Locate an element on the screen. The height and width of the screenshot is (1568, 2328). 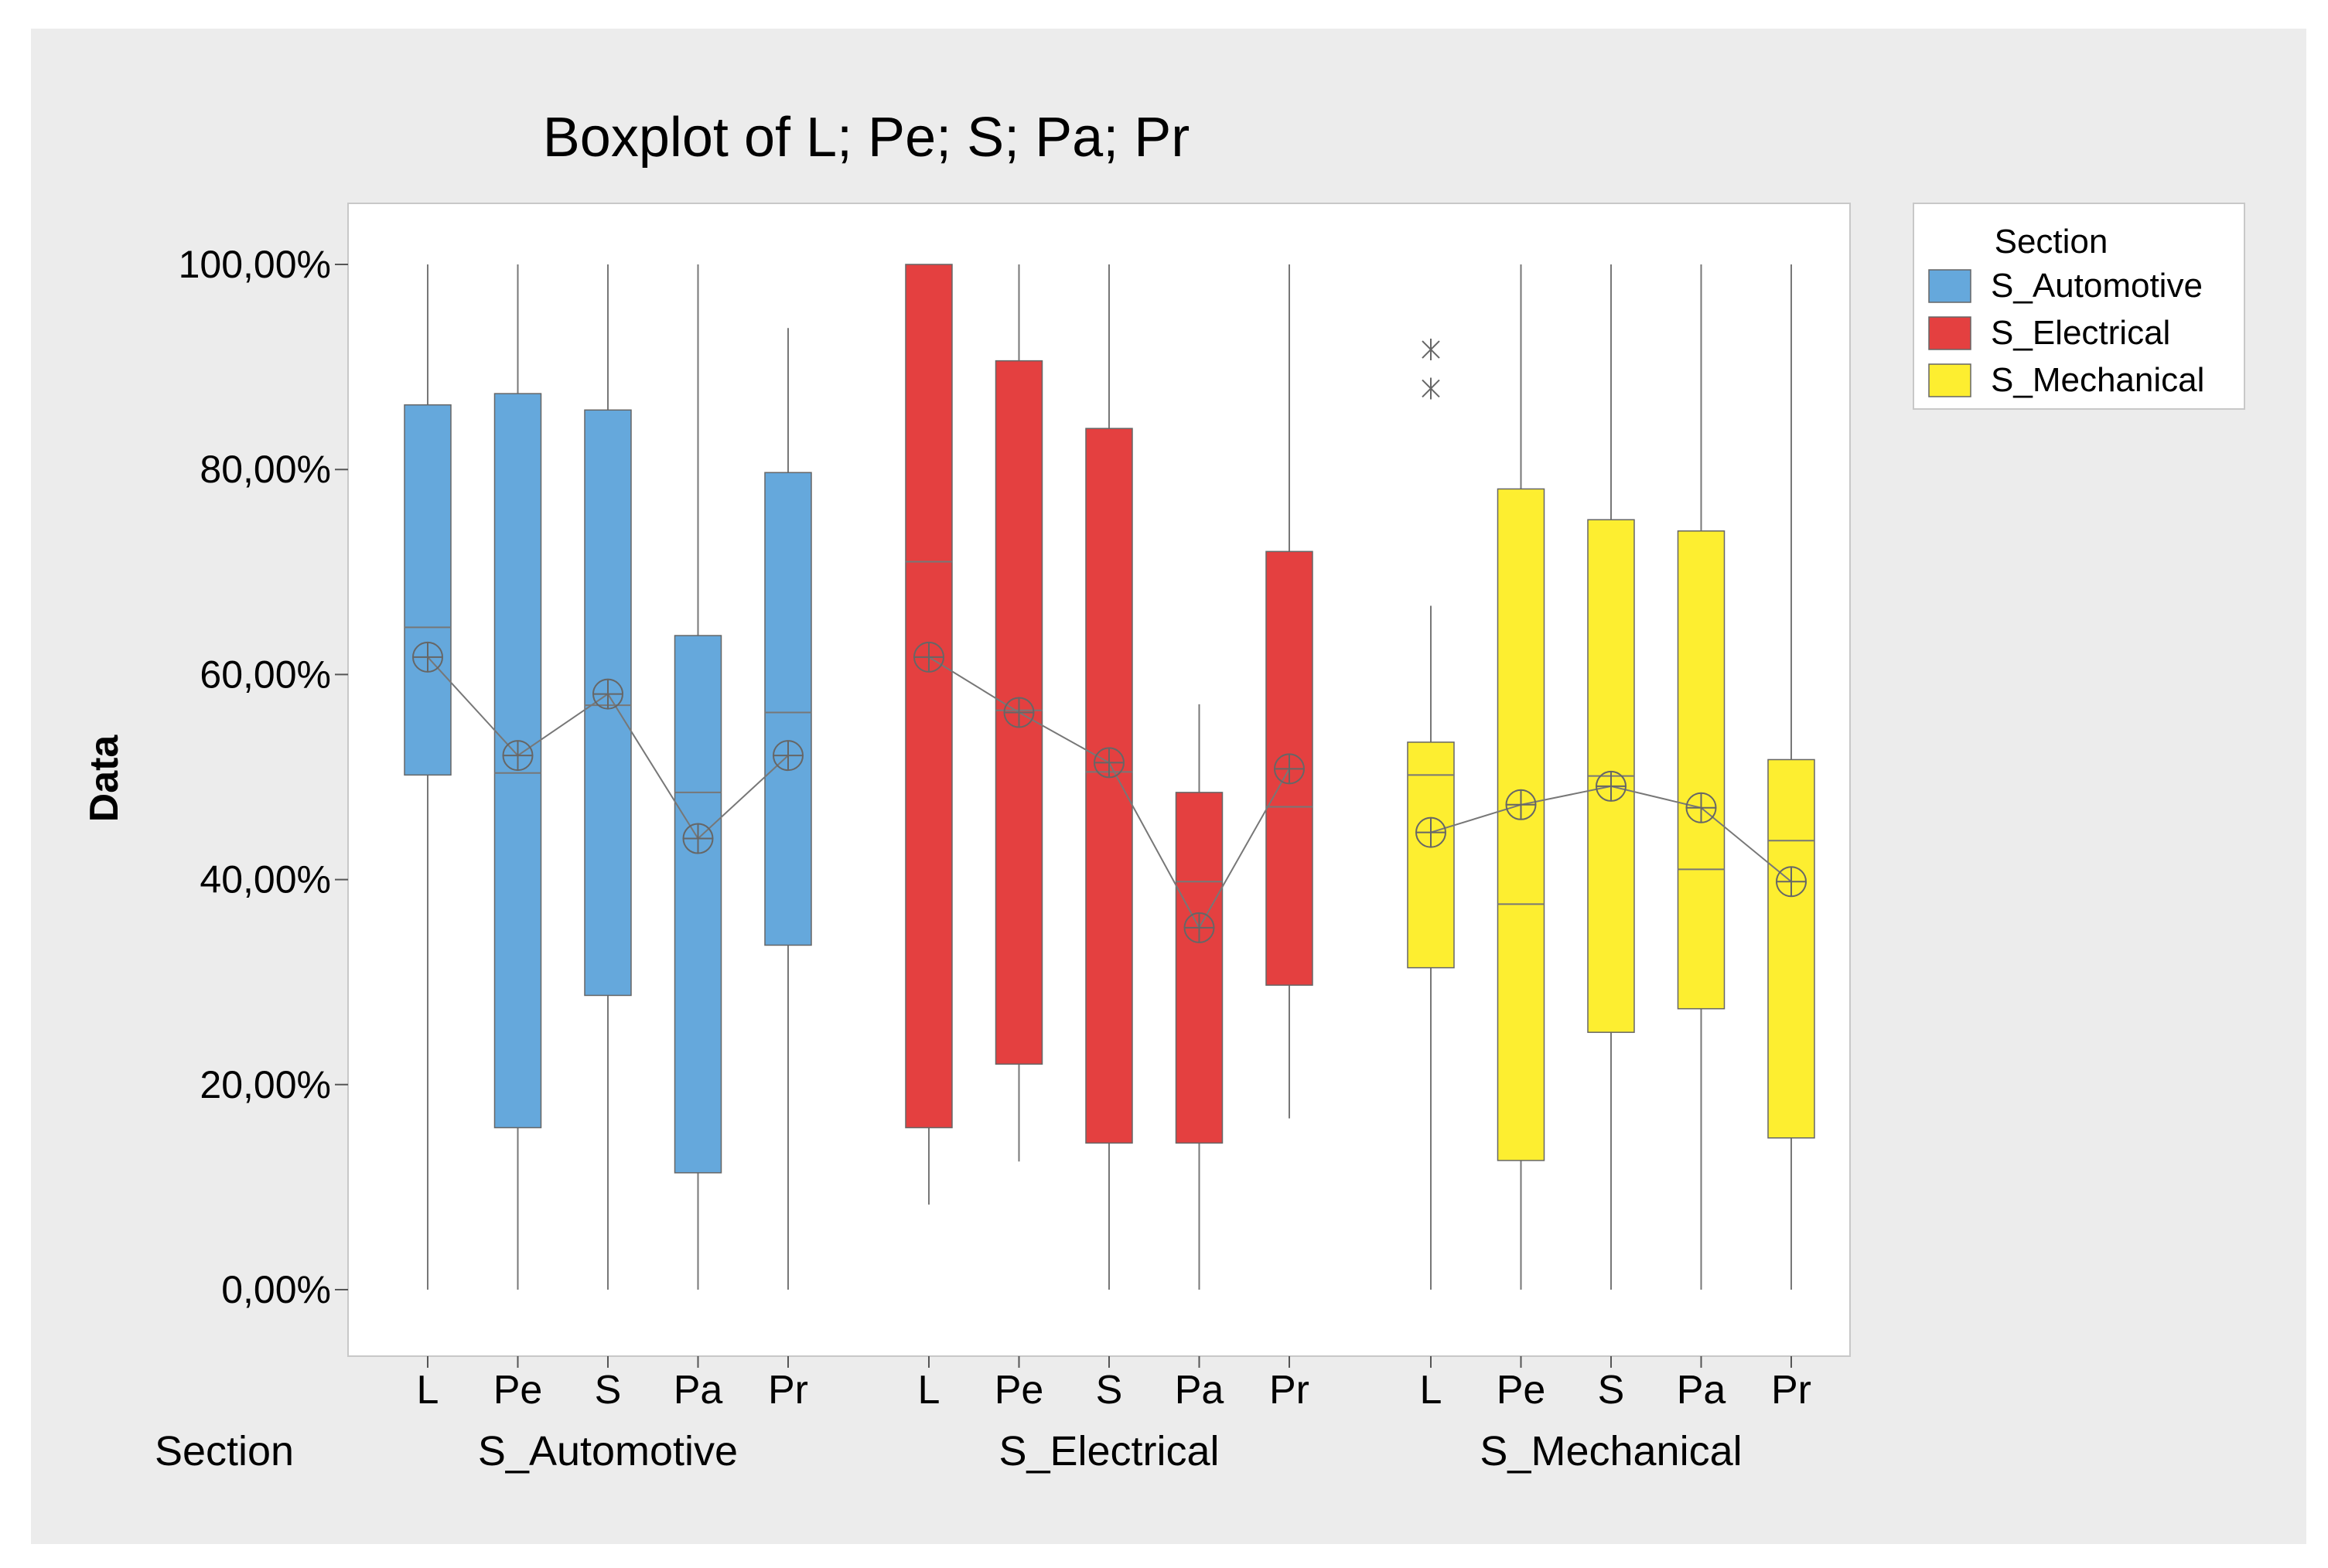
box-S_Mechanical-L is located at coordinates (1431, 814).